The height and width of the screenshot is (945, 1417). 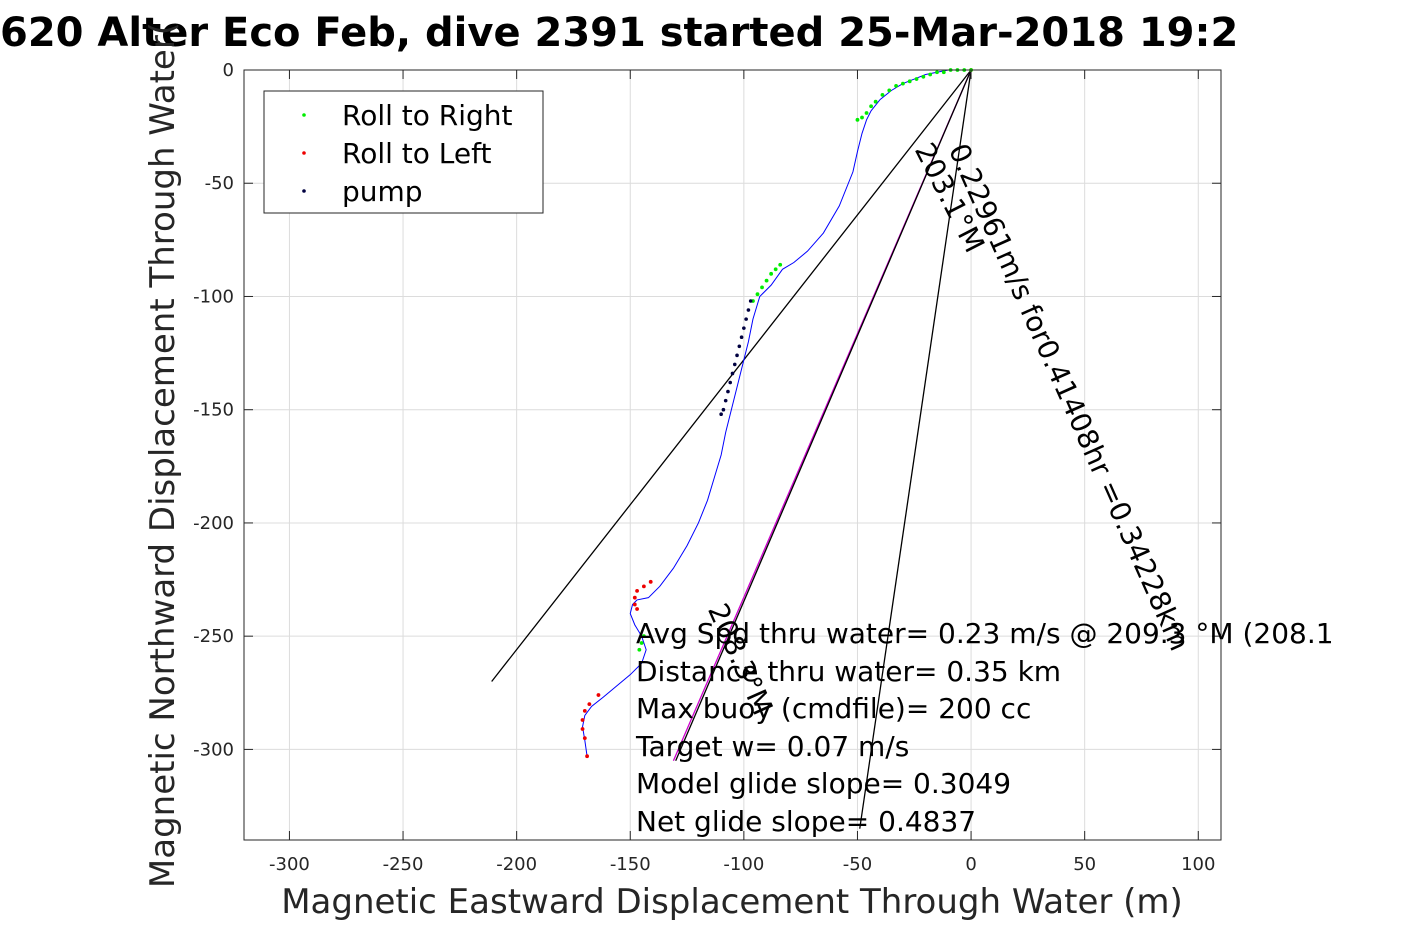 What do you see at coordinates (1084, 864) in the screenshot?
I see `x-tick-label: 50` at bounding box center [1084, 864].